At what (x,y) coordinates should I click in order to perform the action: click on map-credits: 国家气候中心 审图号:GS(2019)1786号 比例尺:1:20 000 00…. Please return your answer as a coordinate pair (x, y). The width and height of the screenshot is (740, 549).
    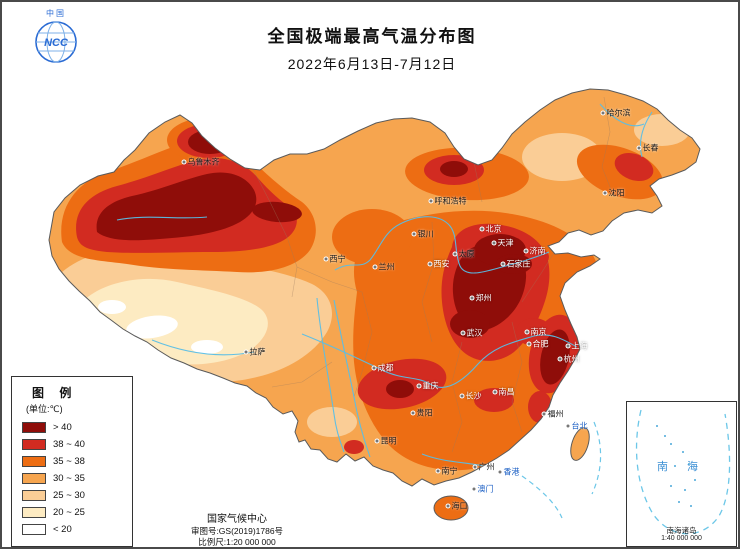
    Looking at the image, I should click on (237, 530).